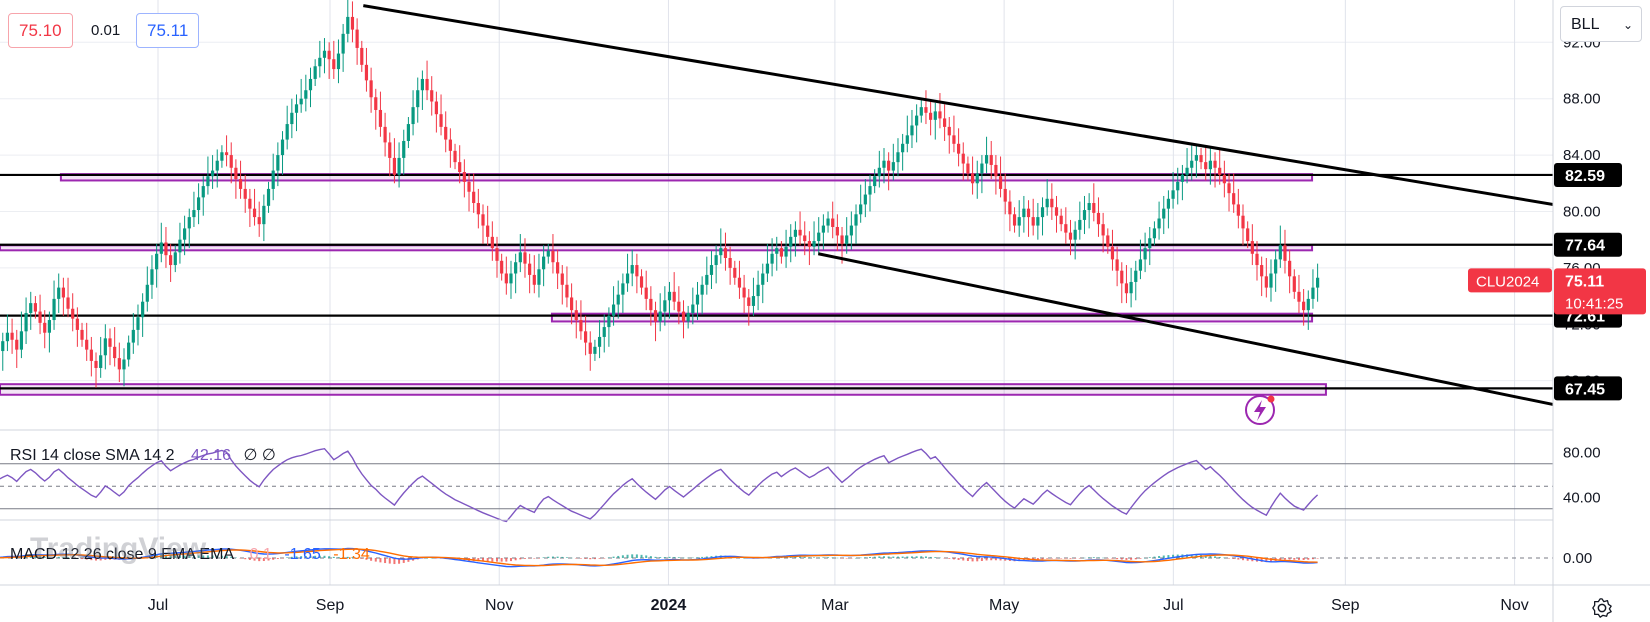 The width and height of the screenshot is (1650, 622). Describe the element at coordinates (1601, 24) in the screenshot. I see `symbol-select: BLL ⌄` at that location.